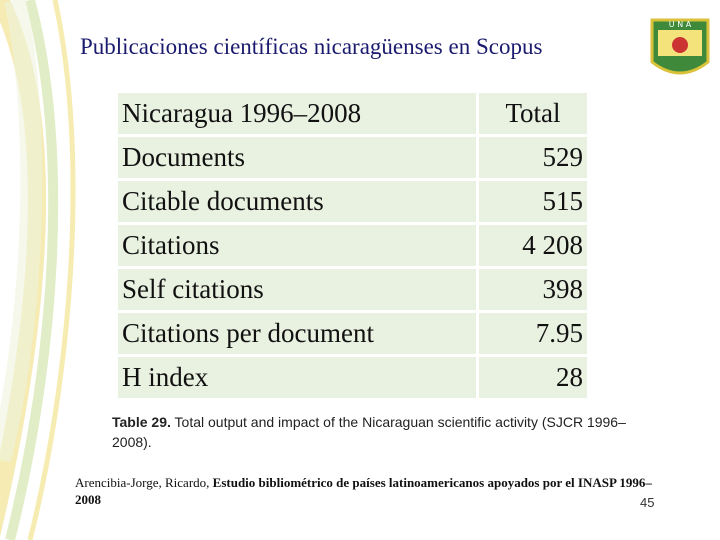 This screenshot has height=540, width=720. What do you see at coordinates (297, 201) in the screenshot?
I see `row-label: Citable documents` at bounding box center [297, 201].